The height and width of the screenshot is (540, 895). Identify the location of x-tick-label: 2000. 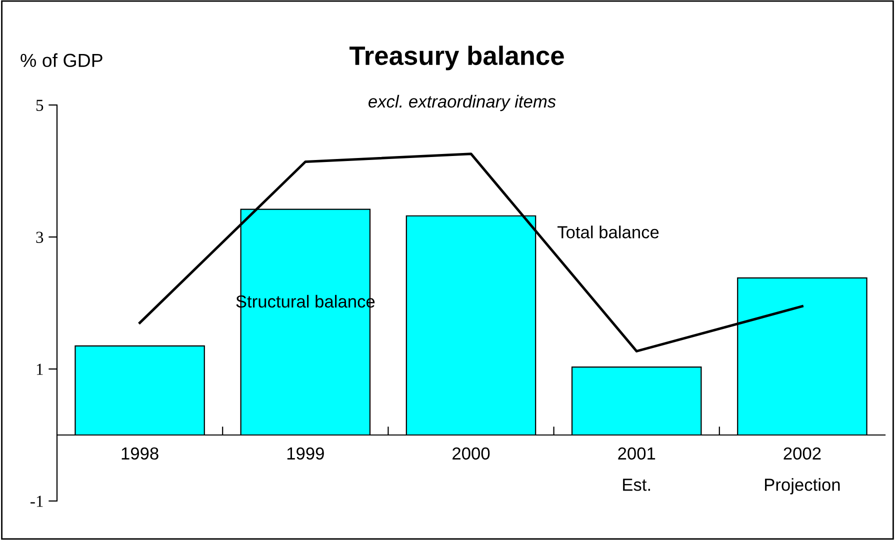
(471, 453).